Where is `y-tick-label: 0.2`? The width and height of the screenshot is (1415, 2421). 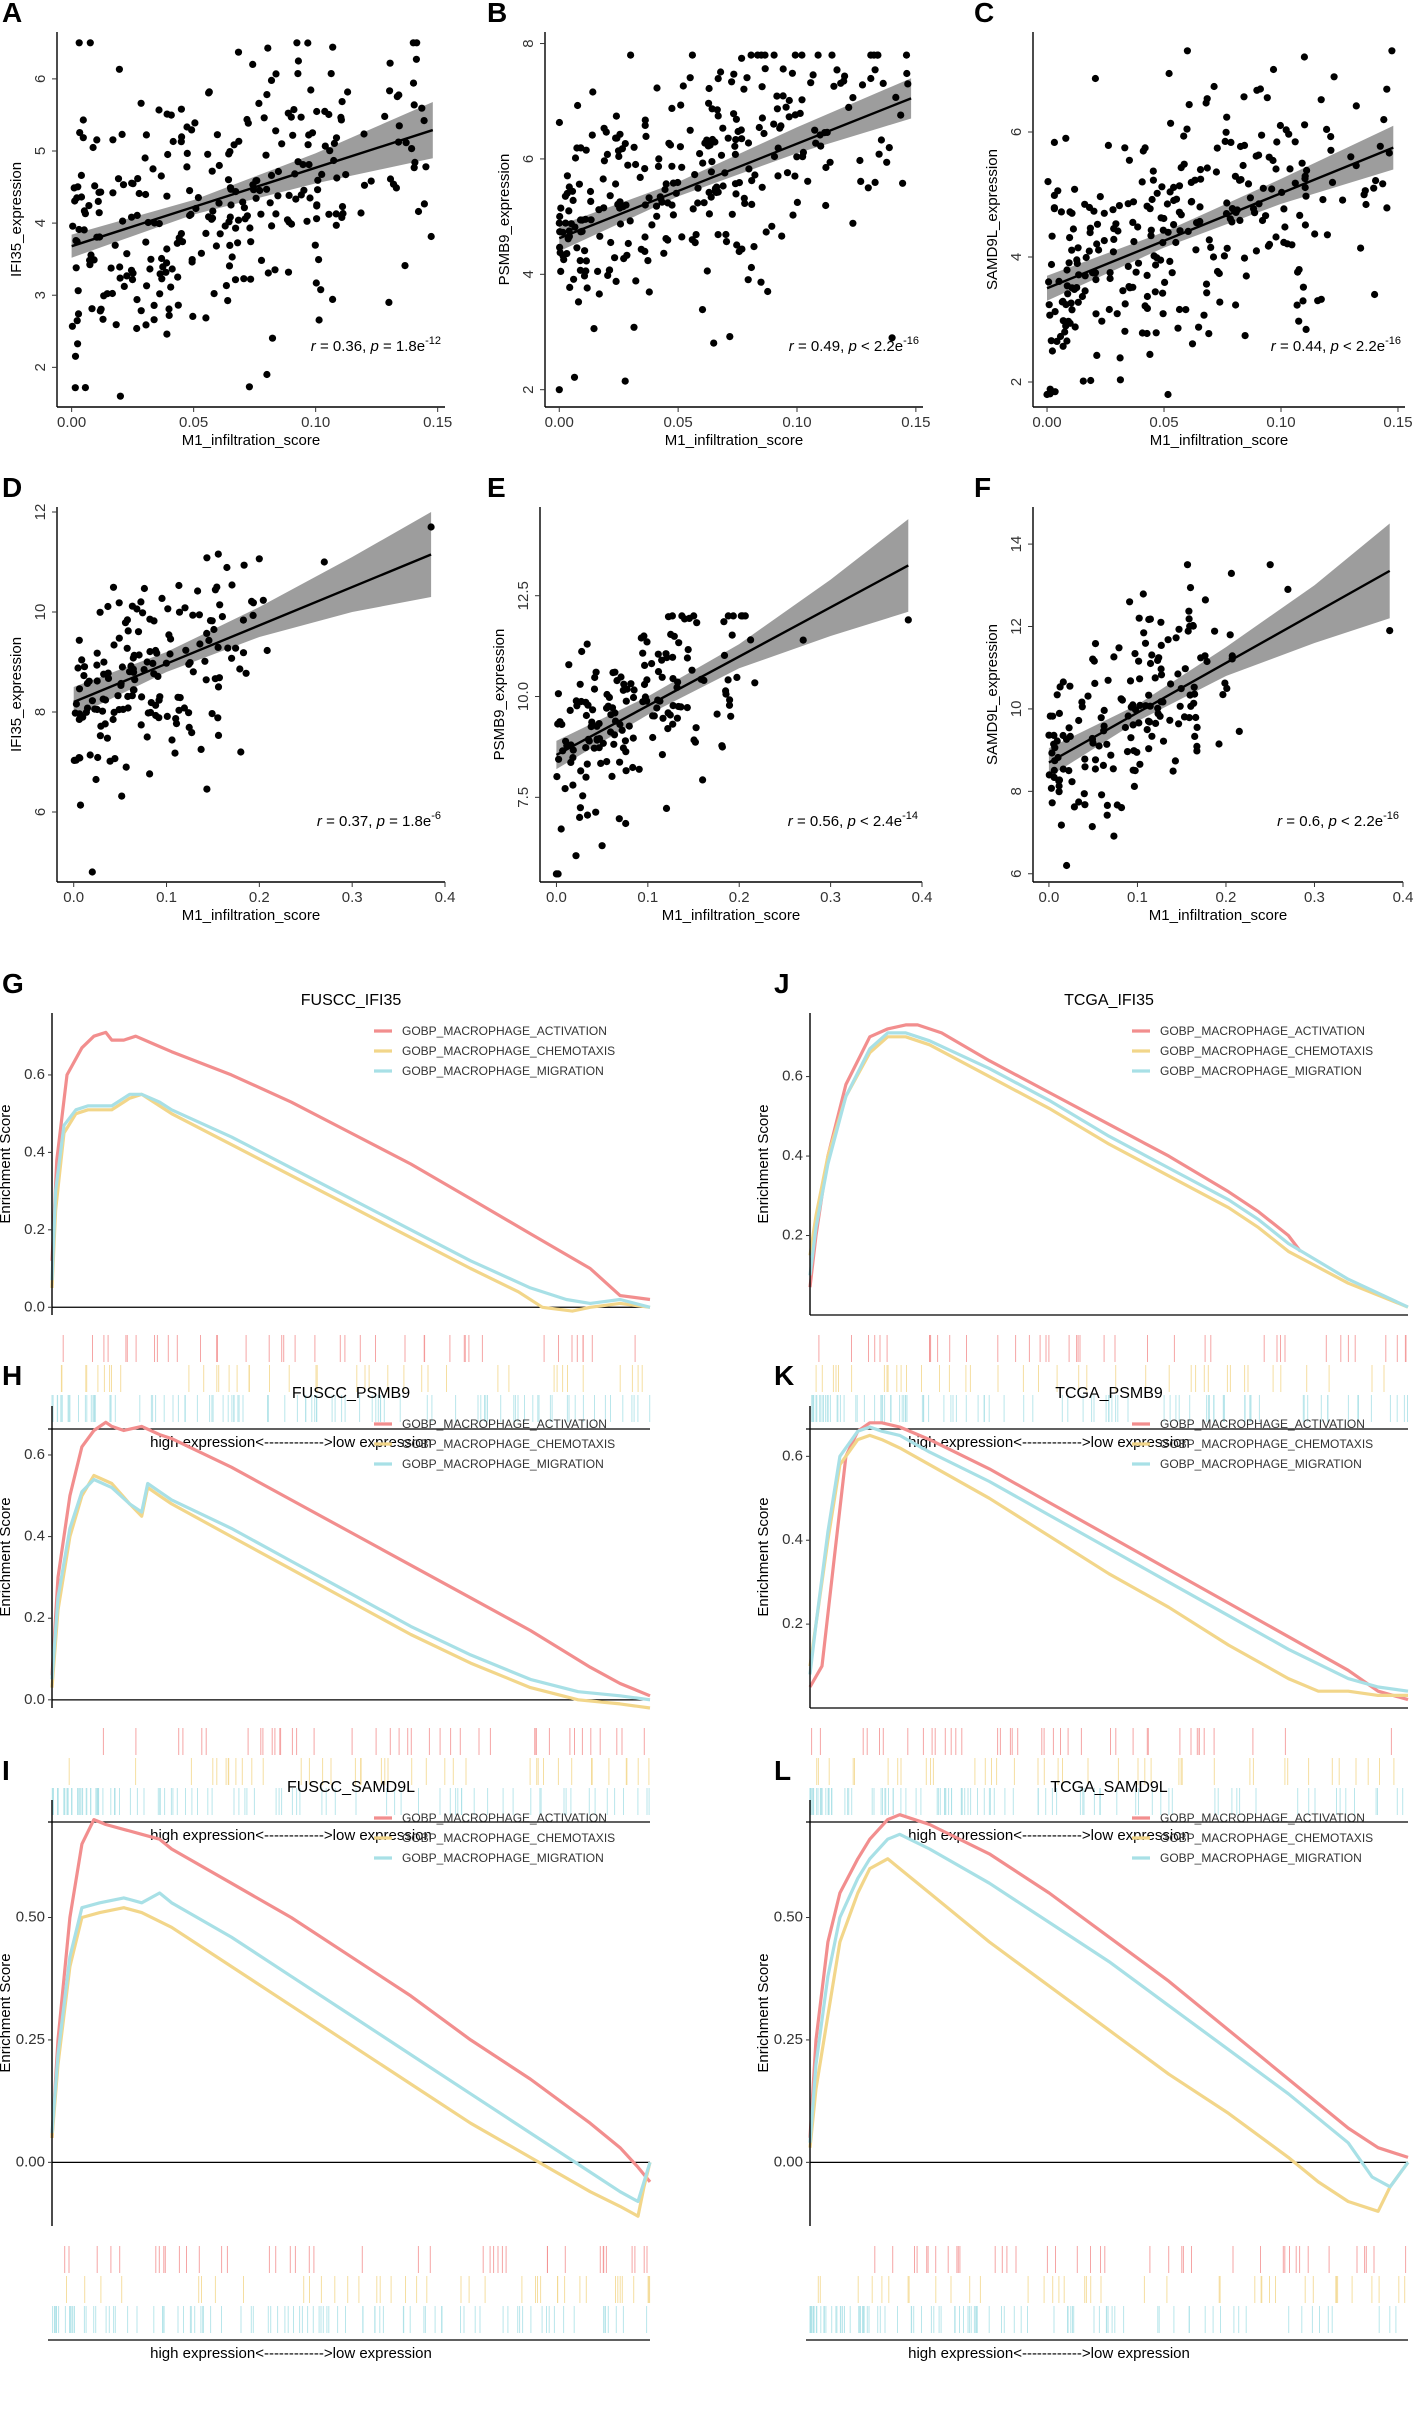 y-tick-label: 0.2 is located at coordinates (792, 1623).